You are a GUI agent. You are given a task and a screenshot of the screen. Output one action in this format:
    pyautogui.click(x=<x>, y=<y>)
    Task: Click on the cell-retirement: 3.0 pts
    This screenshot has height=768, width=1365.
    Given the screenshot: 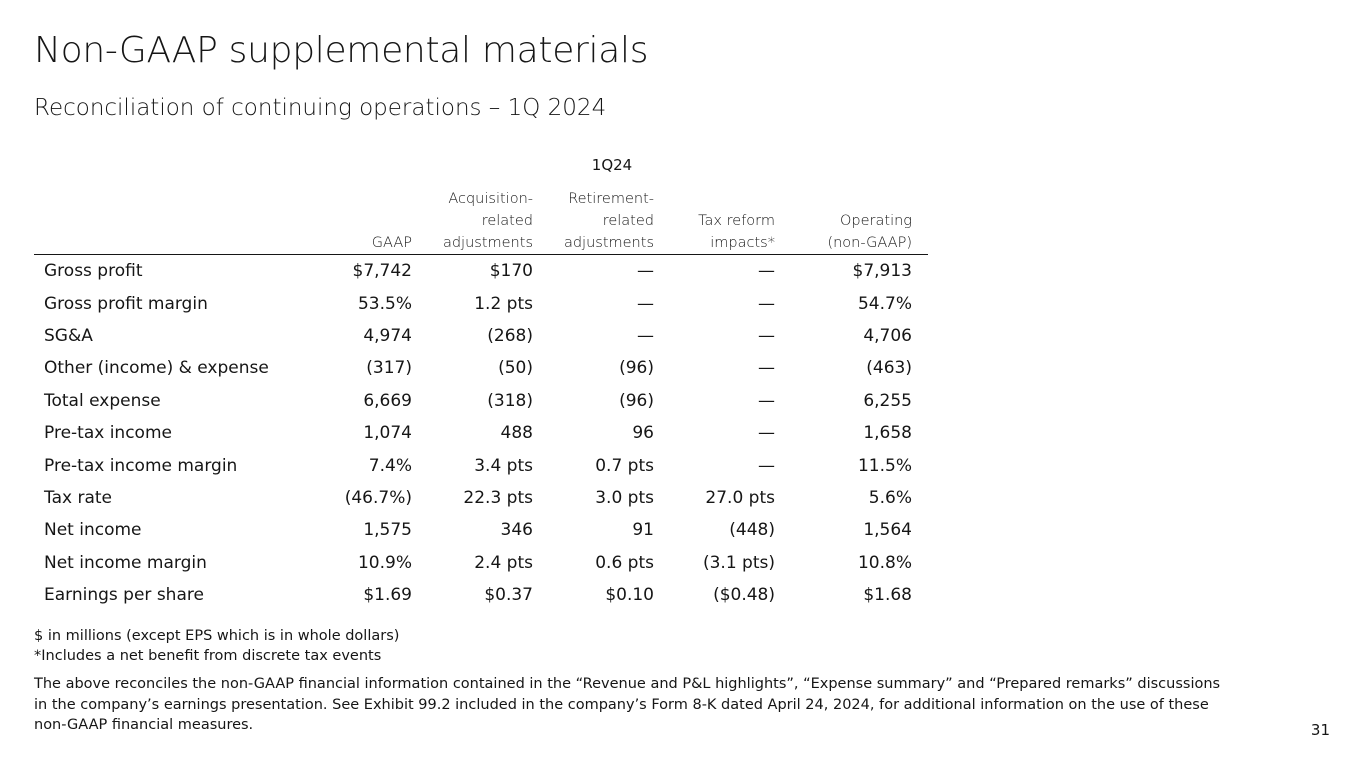 What is the action you would take?
    pyautogui.click(x=624, y=497)
    